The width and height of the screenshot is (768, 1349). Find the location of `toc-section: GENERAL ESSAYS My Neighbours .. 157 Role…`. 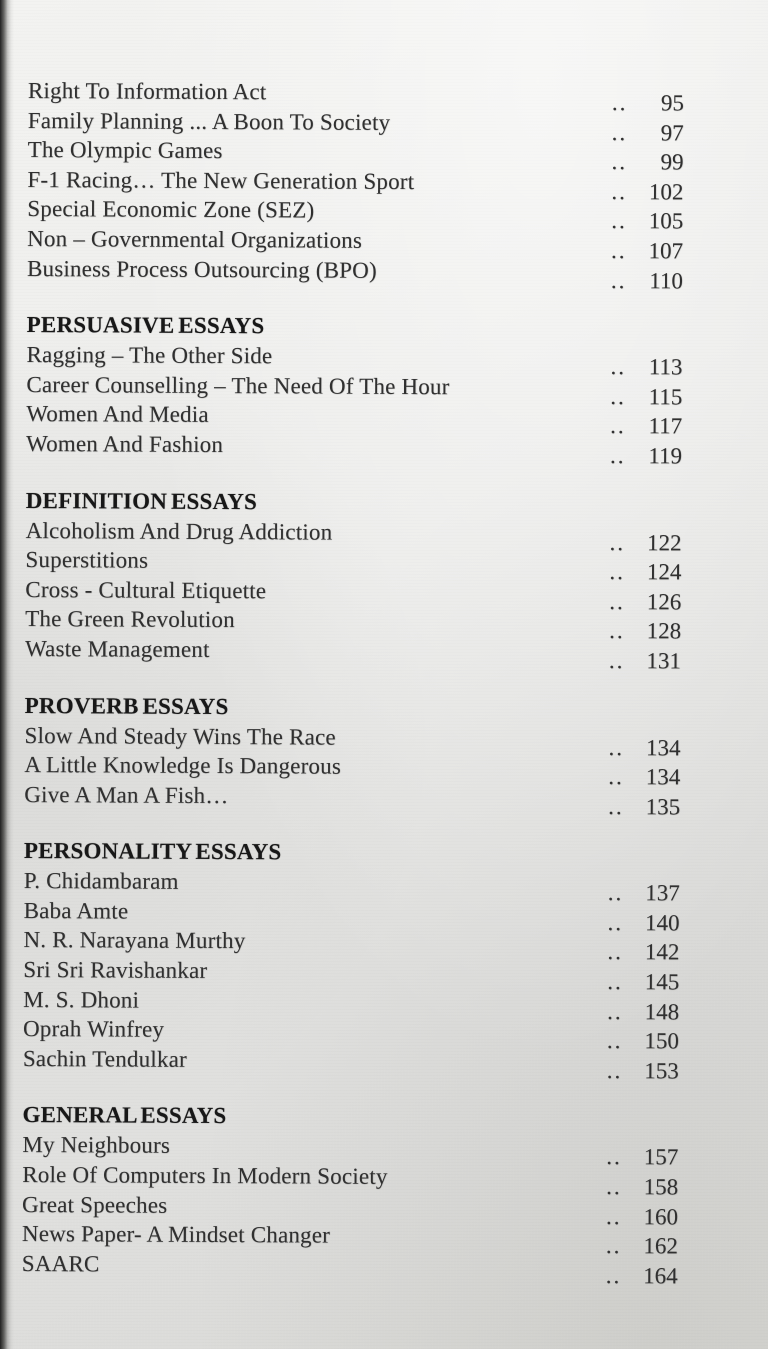

toc-section: GENERAL ESSAYS My Neighbours .. 157 Role… is located at coordinates (350, 1194).